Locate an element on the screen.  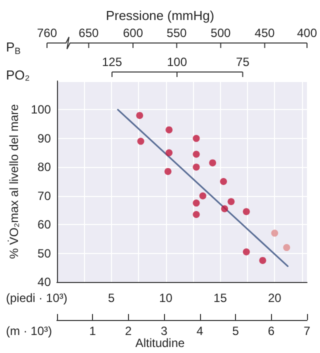
text: (piedi · 10³) is located at coordinates (37, 298).